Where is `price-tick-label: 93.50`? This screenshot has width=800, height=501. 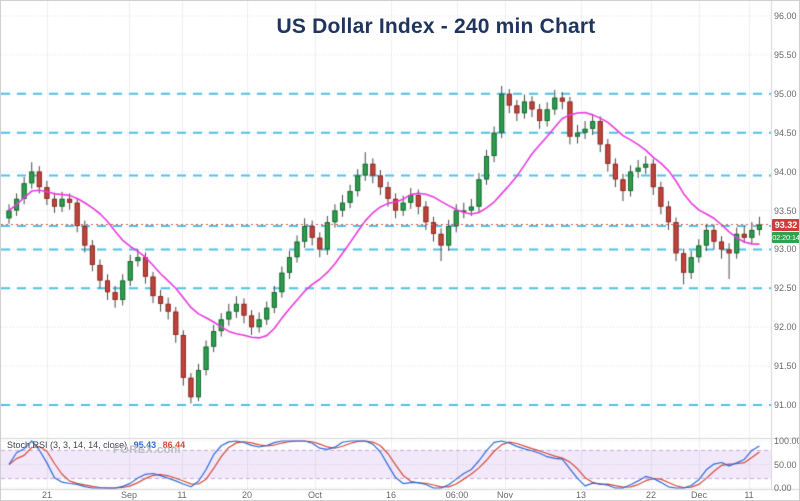
price-tick-label: 93.50 is located at coordinates (785, 210).